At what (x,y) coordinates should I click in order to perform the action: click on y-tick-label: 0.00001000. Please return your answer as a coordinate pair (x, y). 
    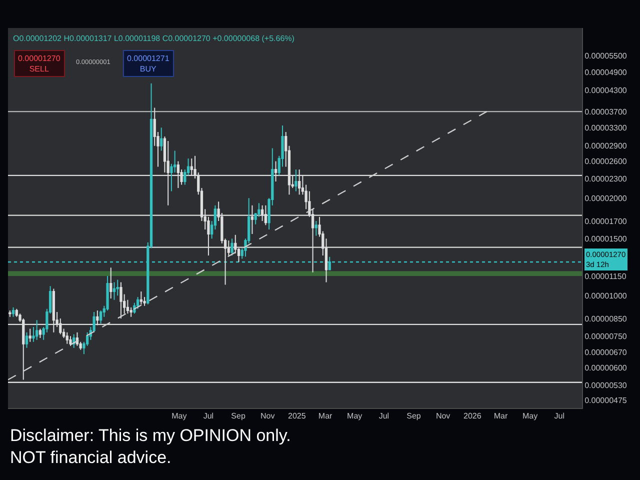
    Looking at the image, I should click on (606, 295).